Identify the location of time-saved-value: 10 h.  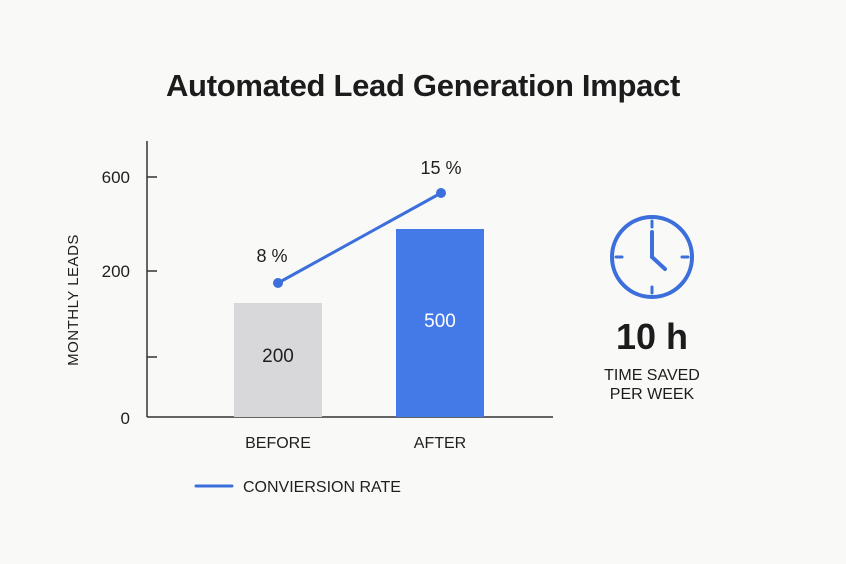
(652, 336).